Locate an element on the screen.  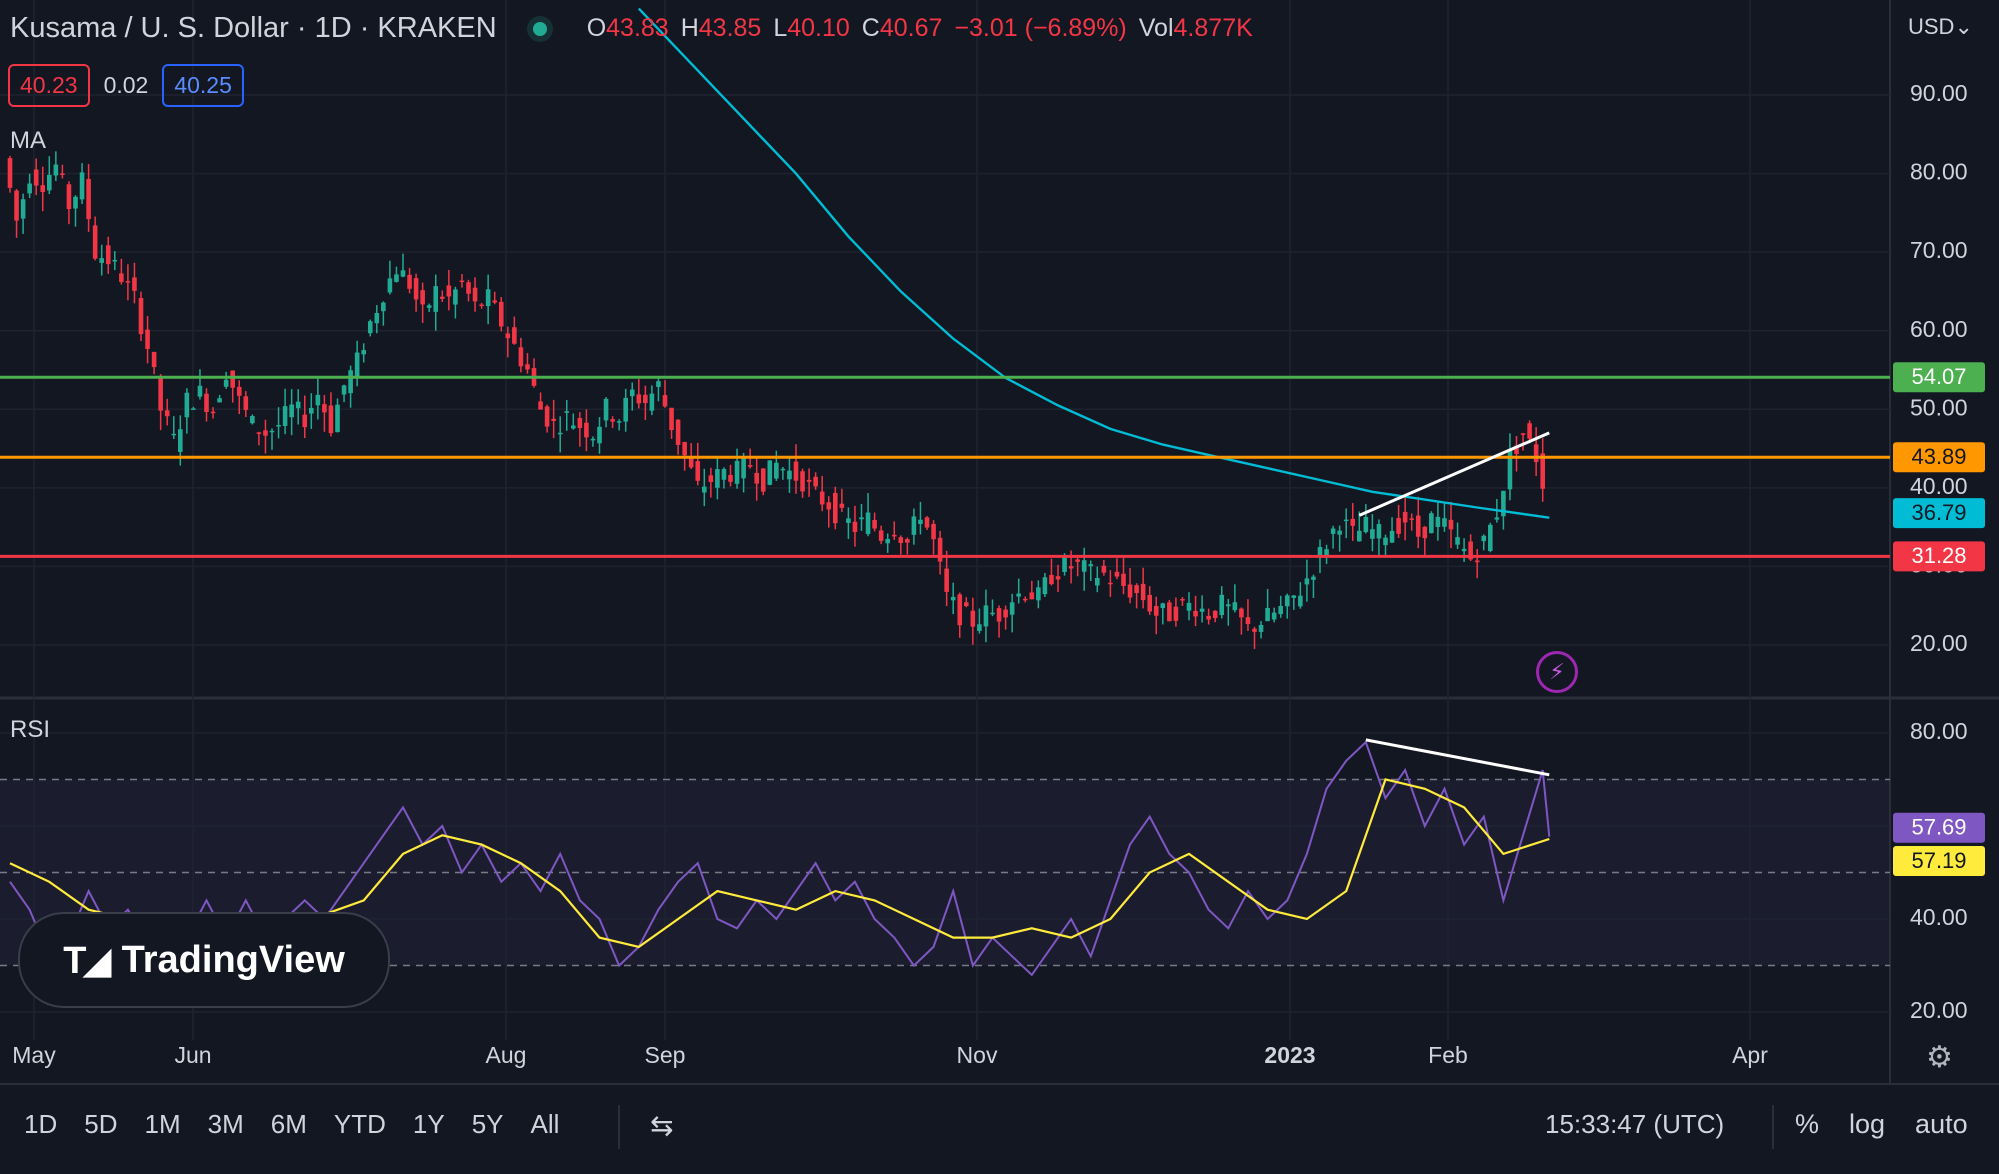
rsi-indicator-label: RSI is located at coordinates (30, 729).